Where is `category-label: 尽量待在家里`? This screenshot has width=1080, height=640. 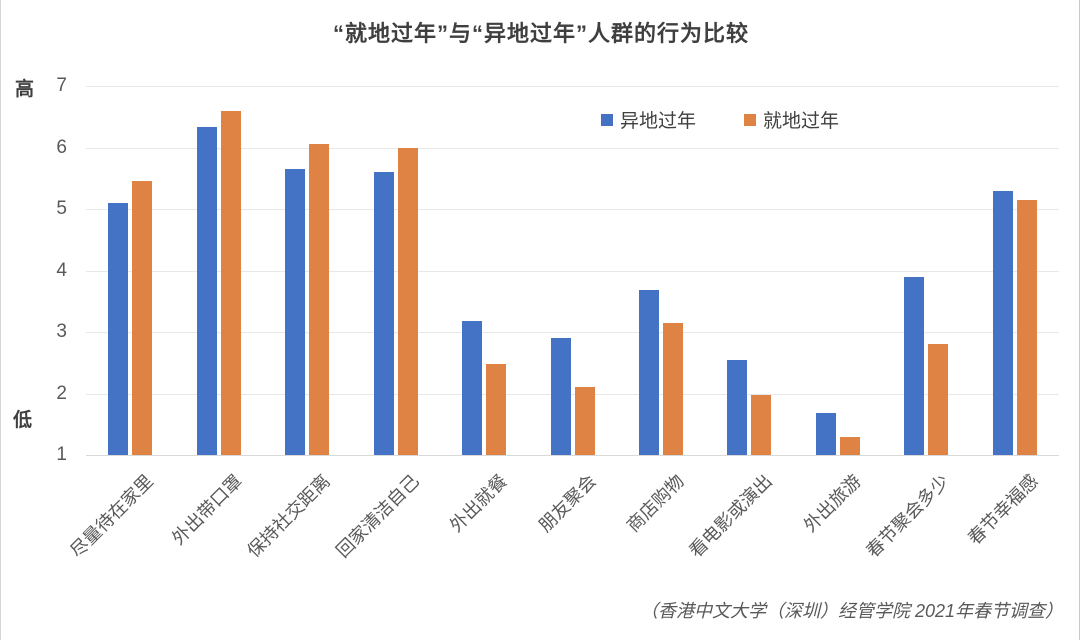
category-label: 尽量待在家里 is located at coordinates (112, 516).